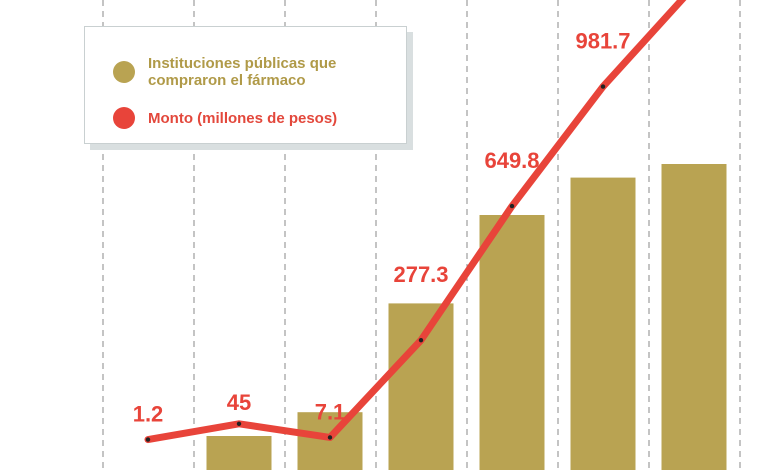  What do you see at coordinates (602, 41) in the screenshot?
I see `data-label-5: 981.7` at bounding box center [602, 41].